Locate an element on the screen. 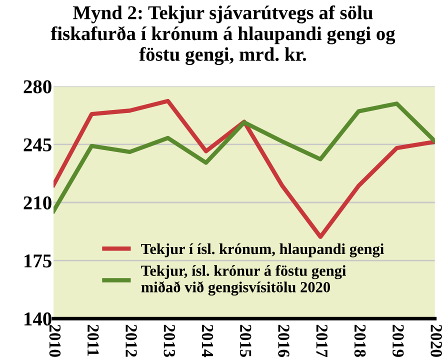 The image size is (446, 360). x-tick-label: 2017 is located at coordinates (322, 341).